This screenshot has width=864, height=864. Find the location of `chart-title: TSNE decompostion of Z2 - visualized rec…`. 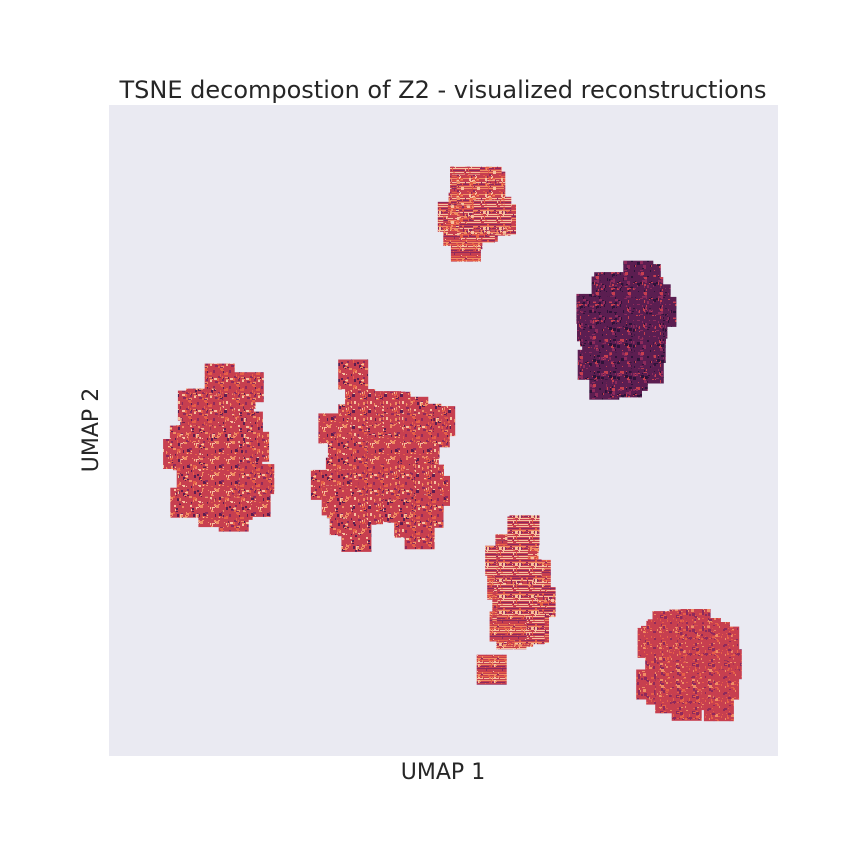

chart-title: TSNE decompostion of Z2 - visualized rec… is located at coordinates (442, 90).